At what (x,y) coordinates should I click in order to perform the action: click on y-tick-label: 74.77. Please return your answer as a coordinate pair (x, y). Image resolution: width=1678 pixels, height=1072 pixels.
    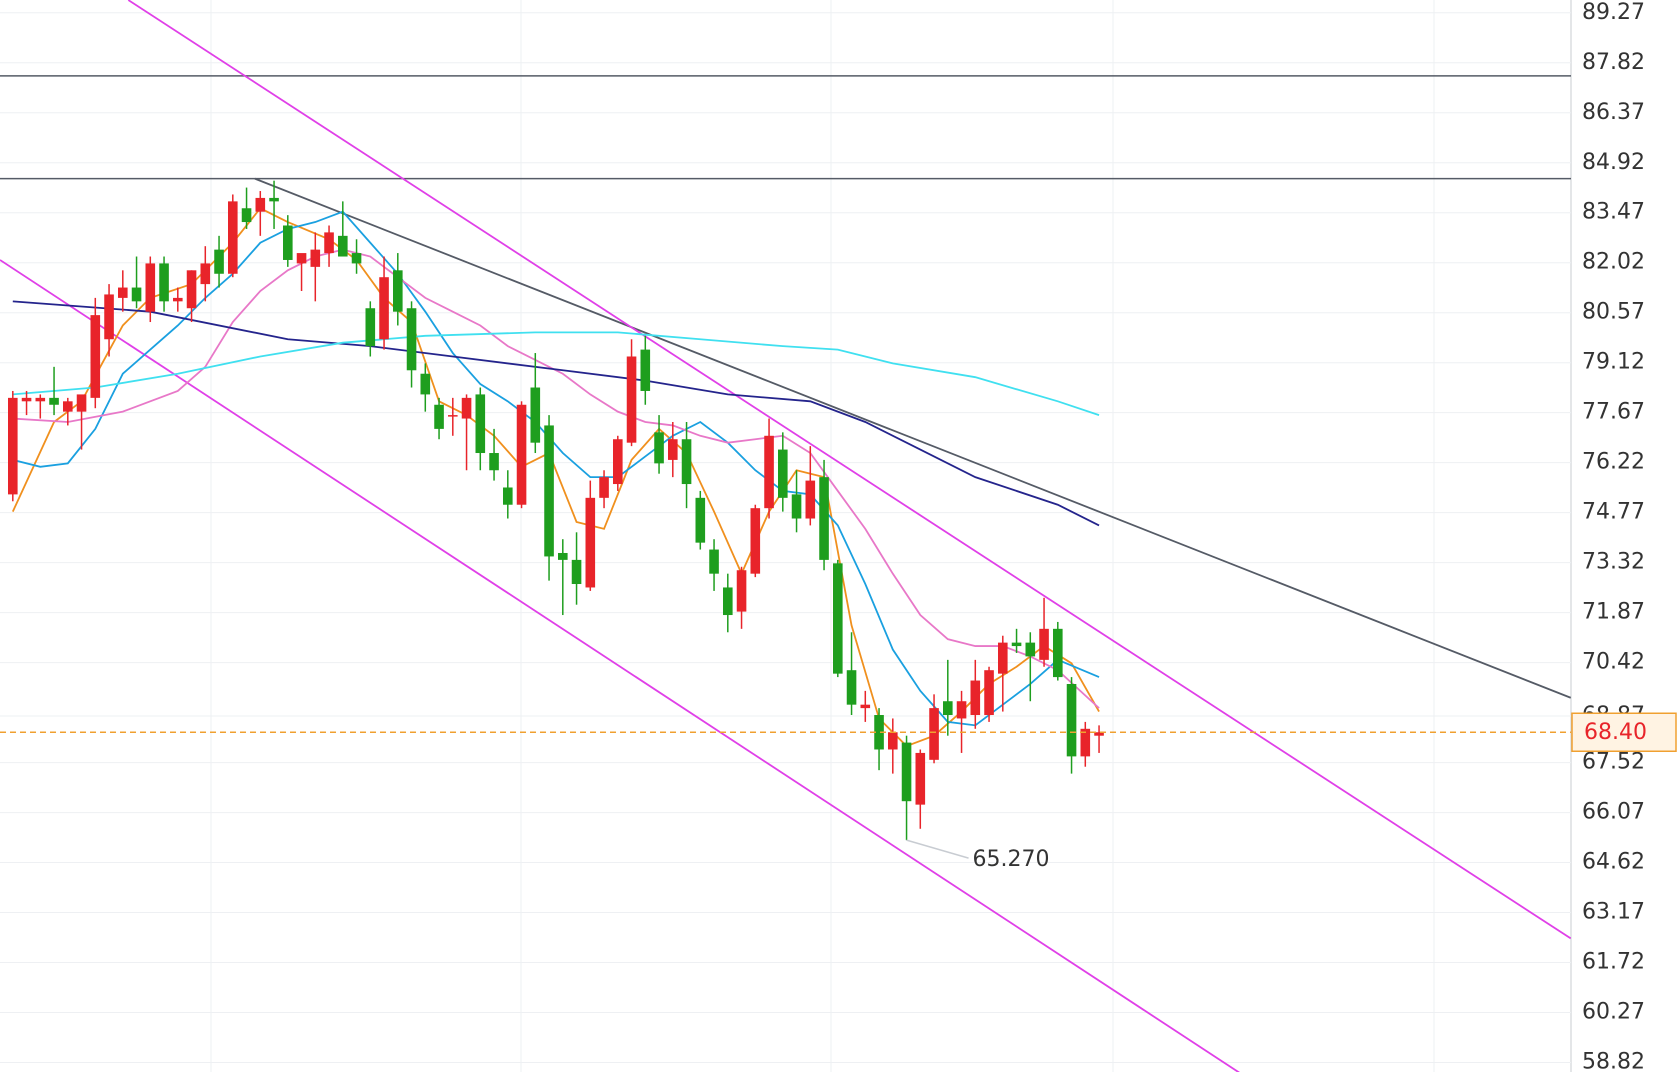
    Looking at the image, I should click on (1613, 512).